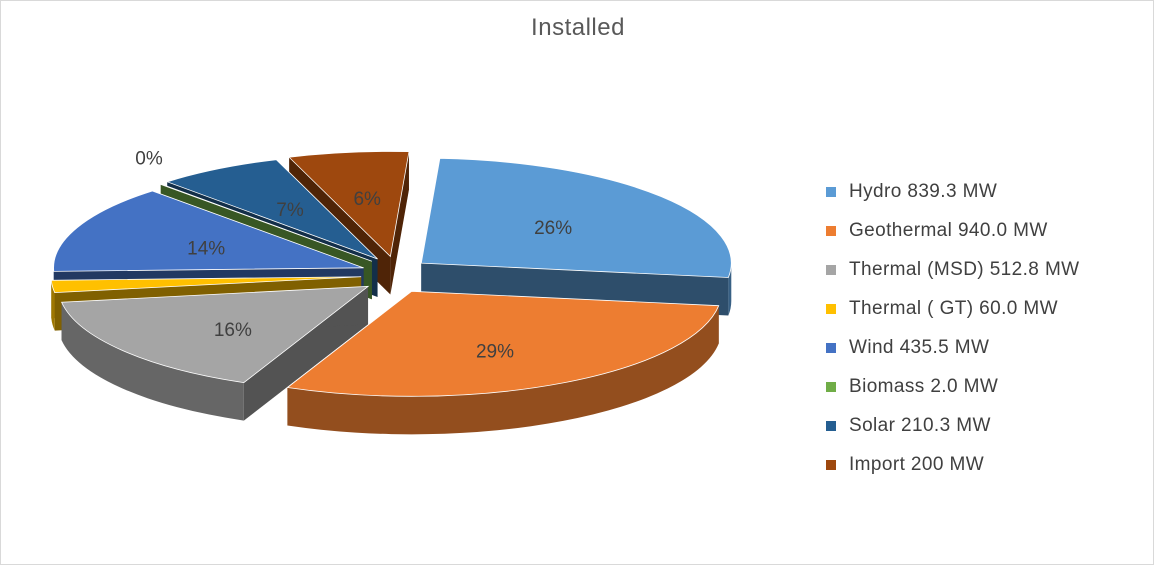 Image resolution: width=1156 pixels, height=567 pixels. Describe the element at coordinates (233, 330) in the screenshot. I see `data-label: 16%` at that location.